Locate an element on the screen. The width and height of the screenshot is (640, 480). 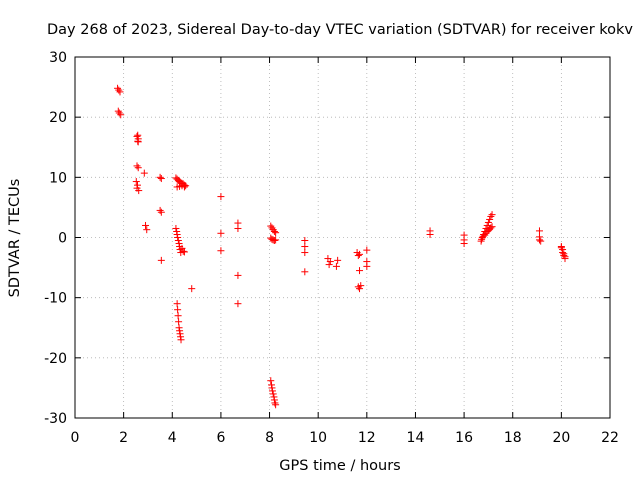
y-tick-labels: -30 -20 -10 0 10 20 30 is located at coordinates (55, 238).